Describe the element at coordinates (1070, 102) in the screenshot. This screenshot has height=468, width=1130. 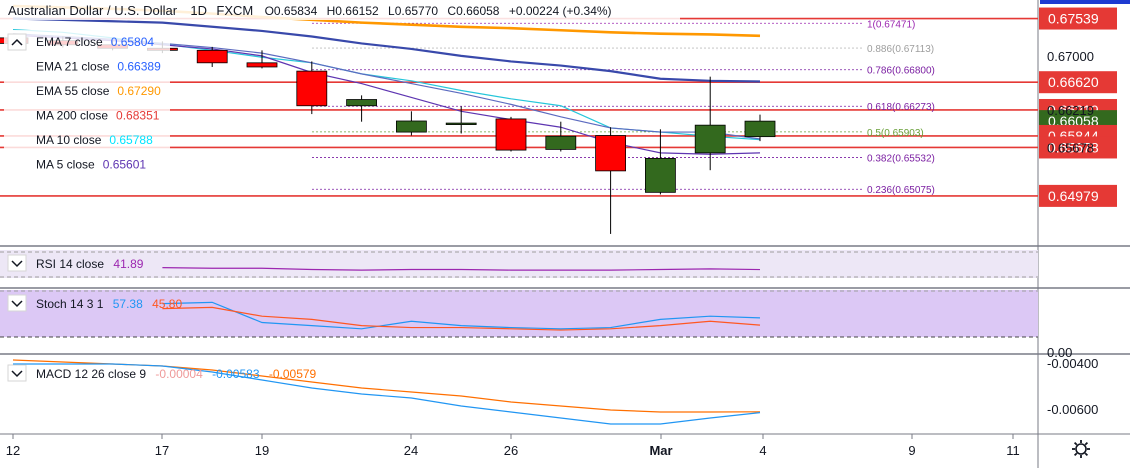
I see `price-axis-ticks: 0.67000 0.66219 0.65678` at that location.